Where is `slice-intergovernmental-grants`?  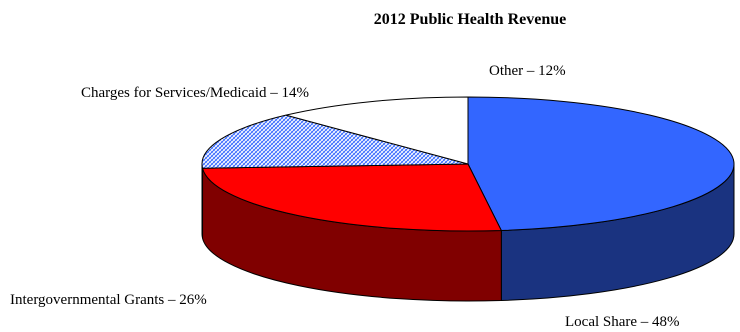 slice-intergovernmental-grants is located at coordinates (352, 197).